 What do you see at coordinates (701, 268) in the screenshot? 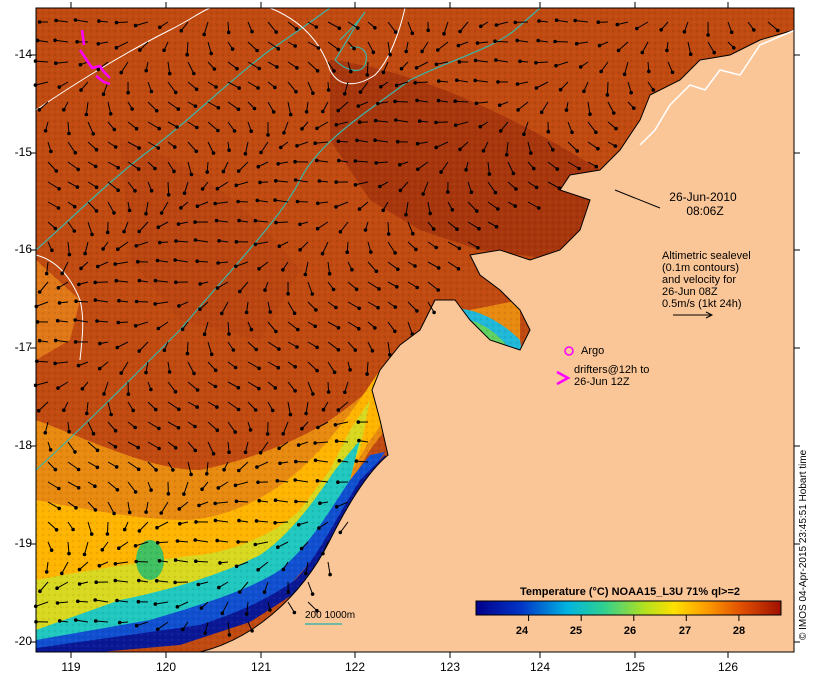
I see `legend-line: (0.1m contours)` at bounding box center [701, 268].